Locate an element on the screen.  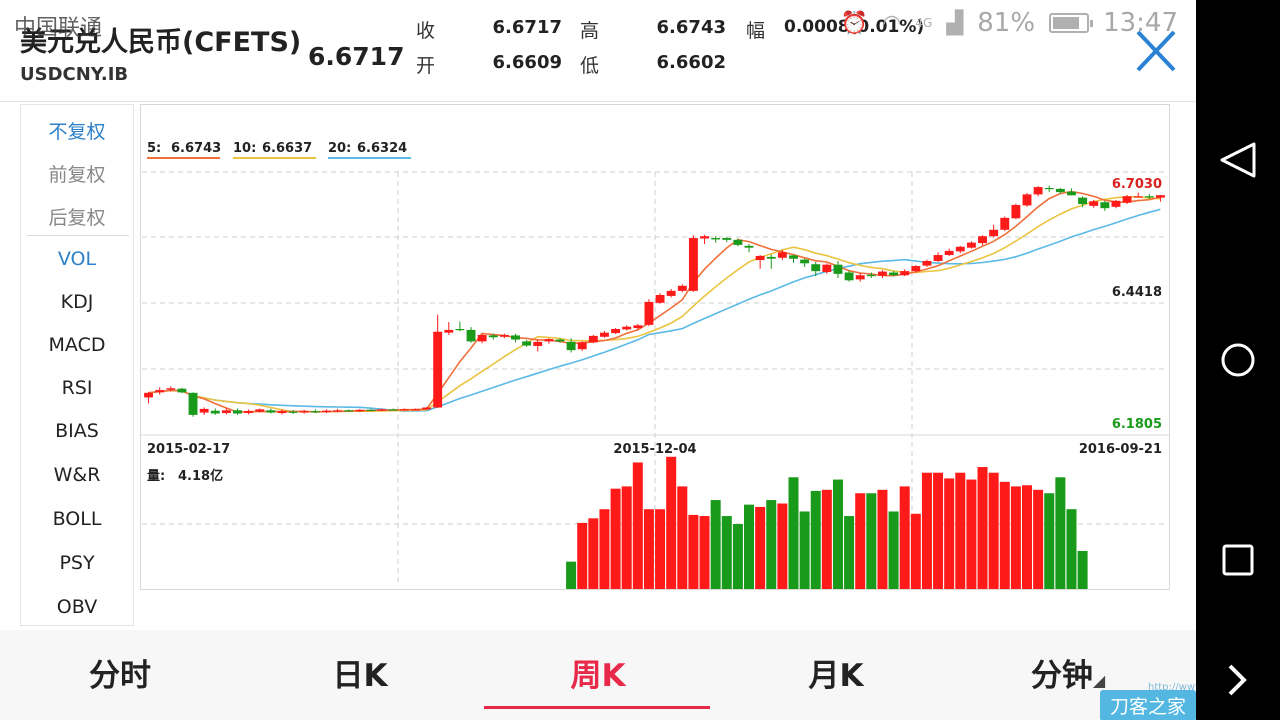
back-icon is located at coordinates (1238, 160).